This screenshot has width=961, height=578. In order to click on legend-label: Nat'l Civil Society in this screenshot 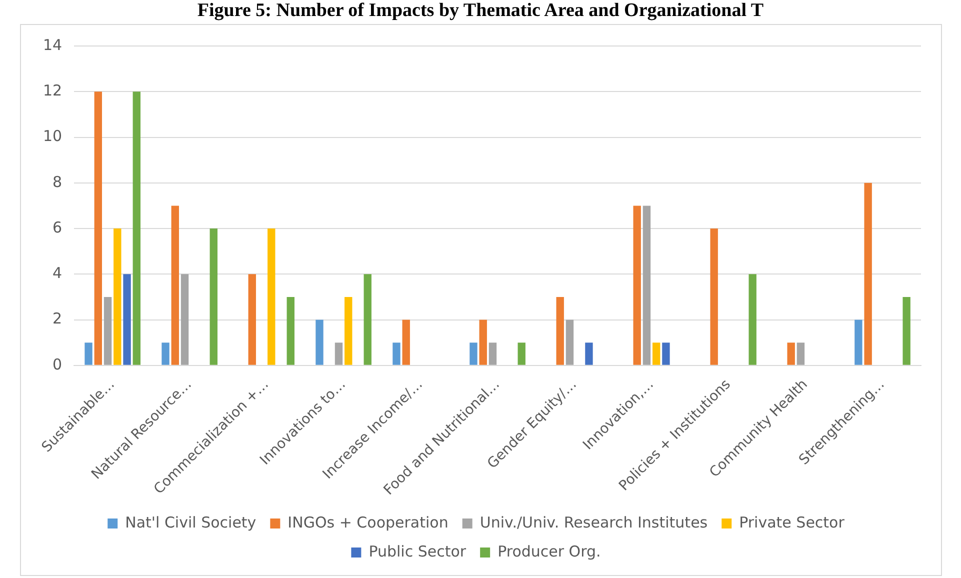, I will do `click(190, 522)`.